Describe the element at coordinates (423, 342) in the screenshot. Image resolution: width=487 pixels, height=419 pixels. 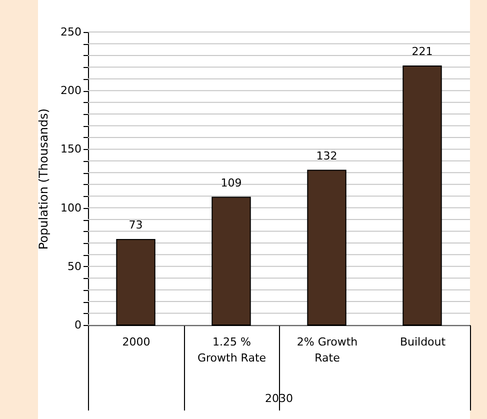
I see `x-tick-label: Buildout` at that location.